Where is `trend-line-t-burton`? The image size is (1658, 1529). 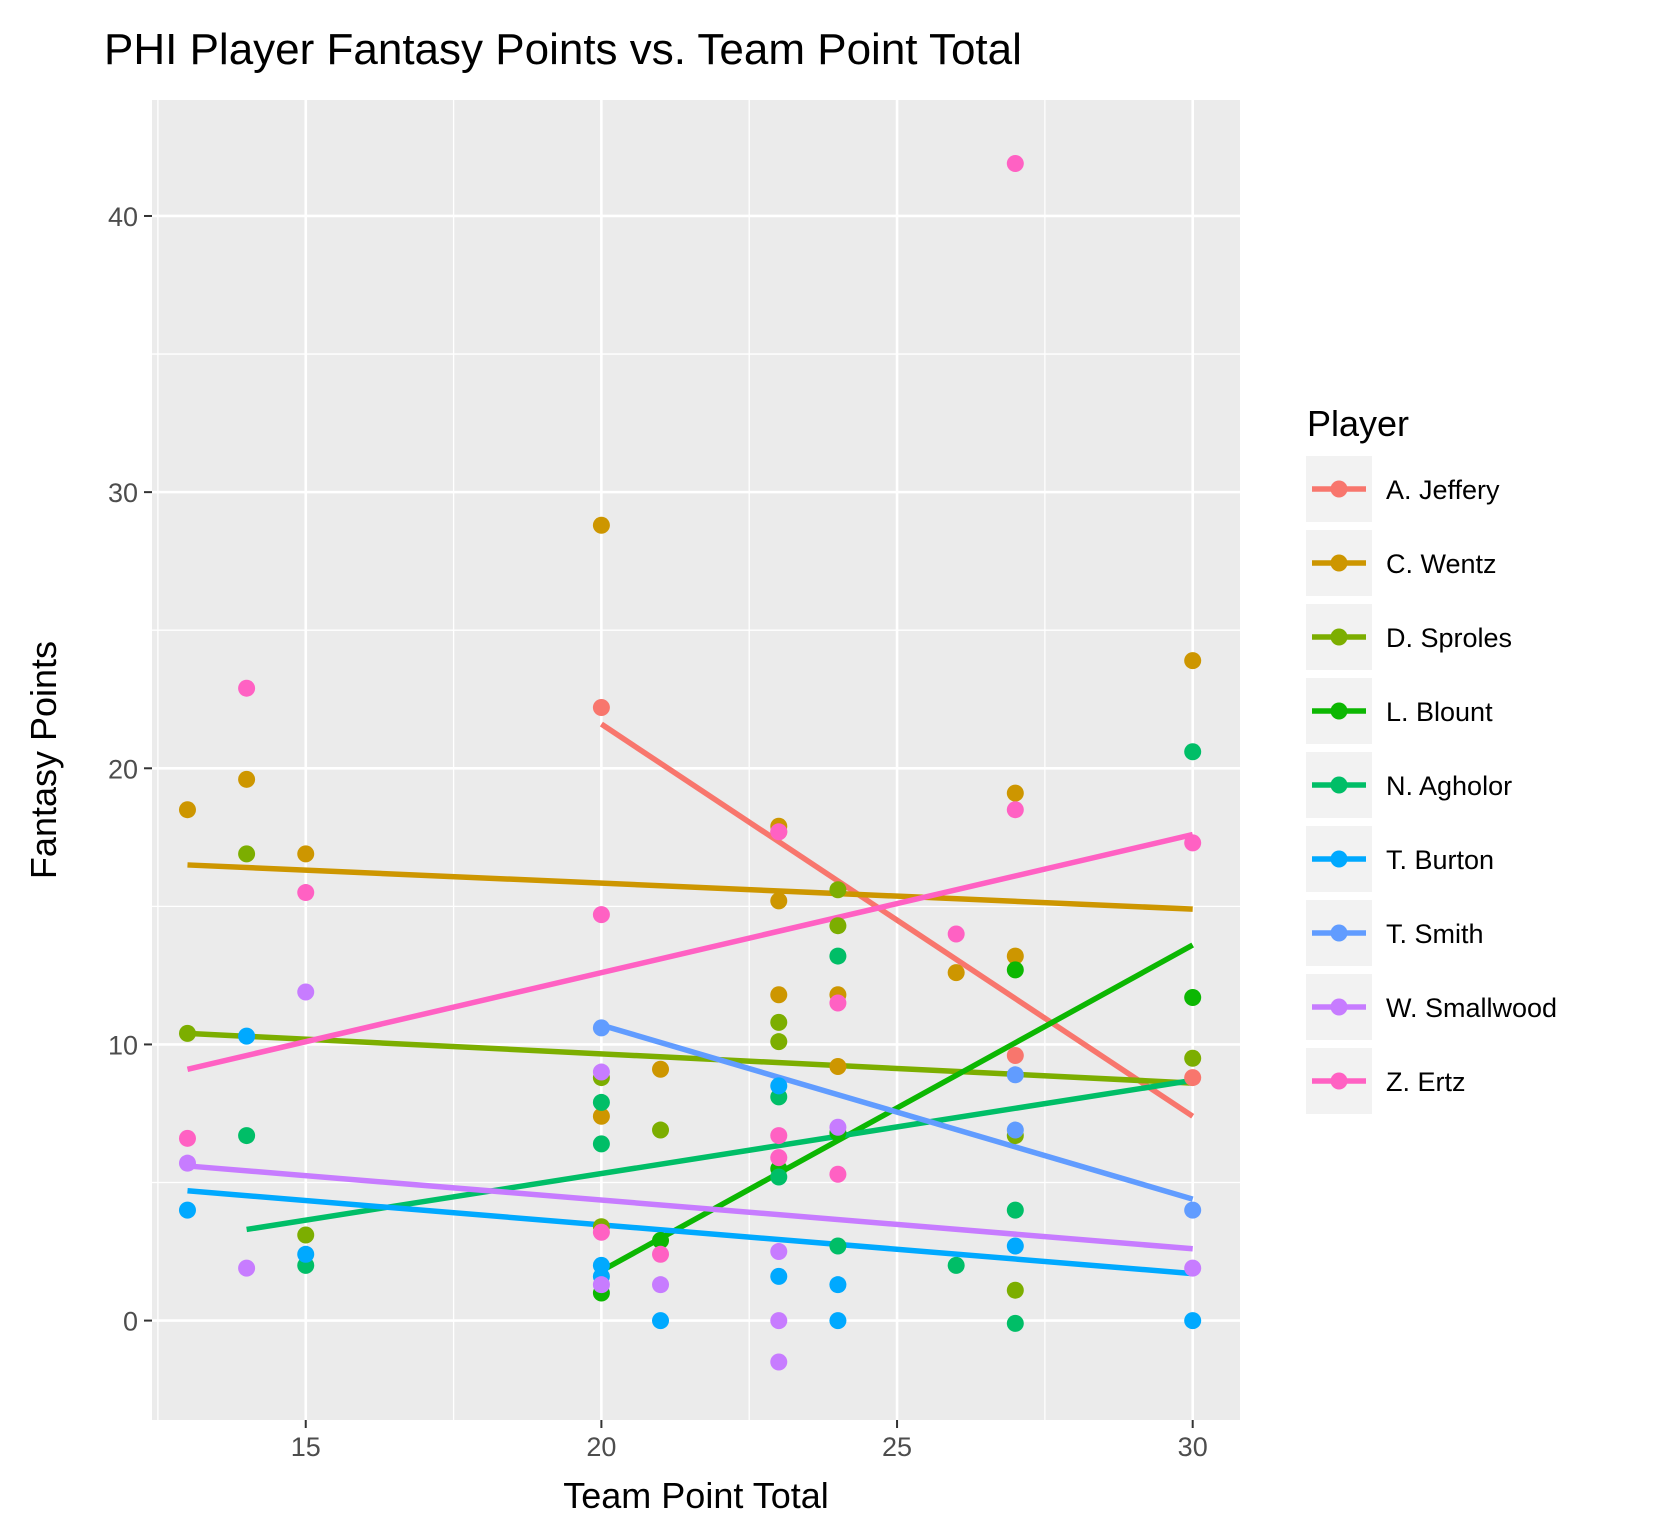
trend-line-t-burton is located at coordinates (690, 1232).